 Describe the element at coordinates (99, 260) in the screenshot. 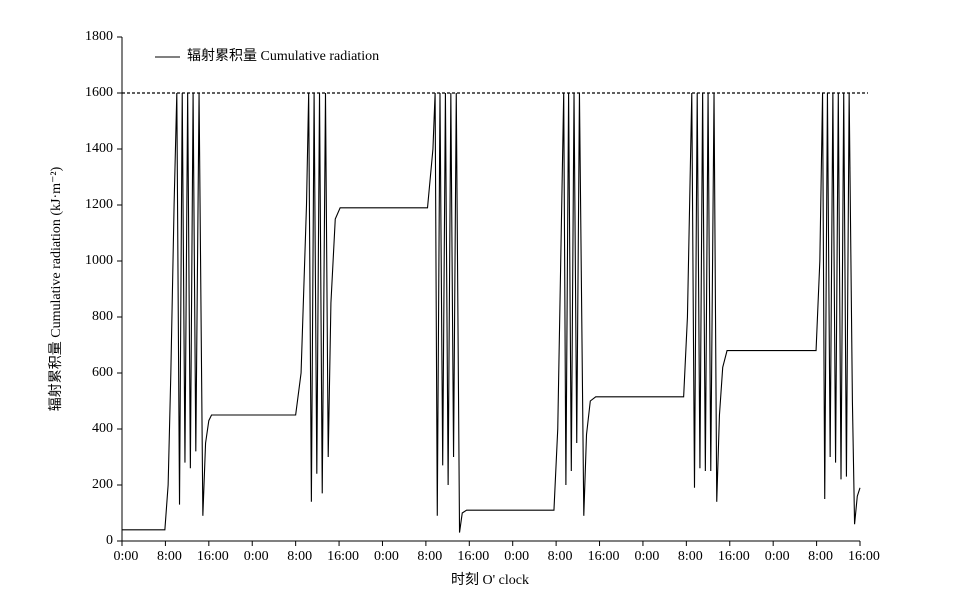

I see `y-tick-label: 1000` at that location.